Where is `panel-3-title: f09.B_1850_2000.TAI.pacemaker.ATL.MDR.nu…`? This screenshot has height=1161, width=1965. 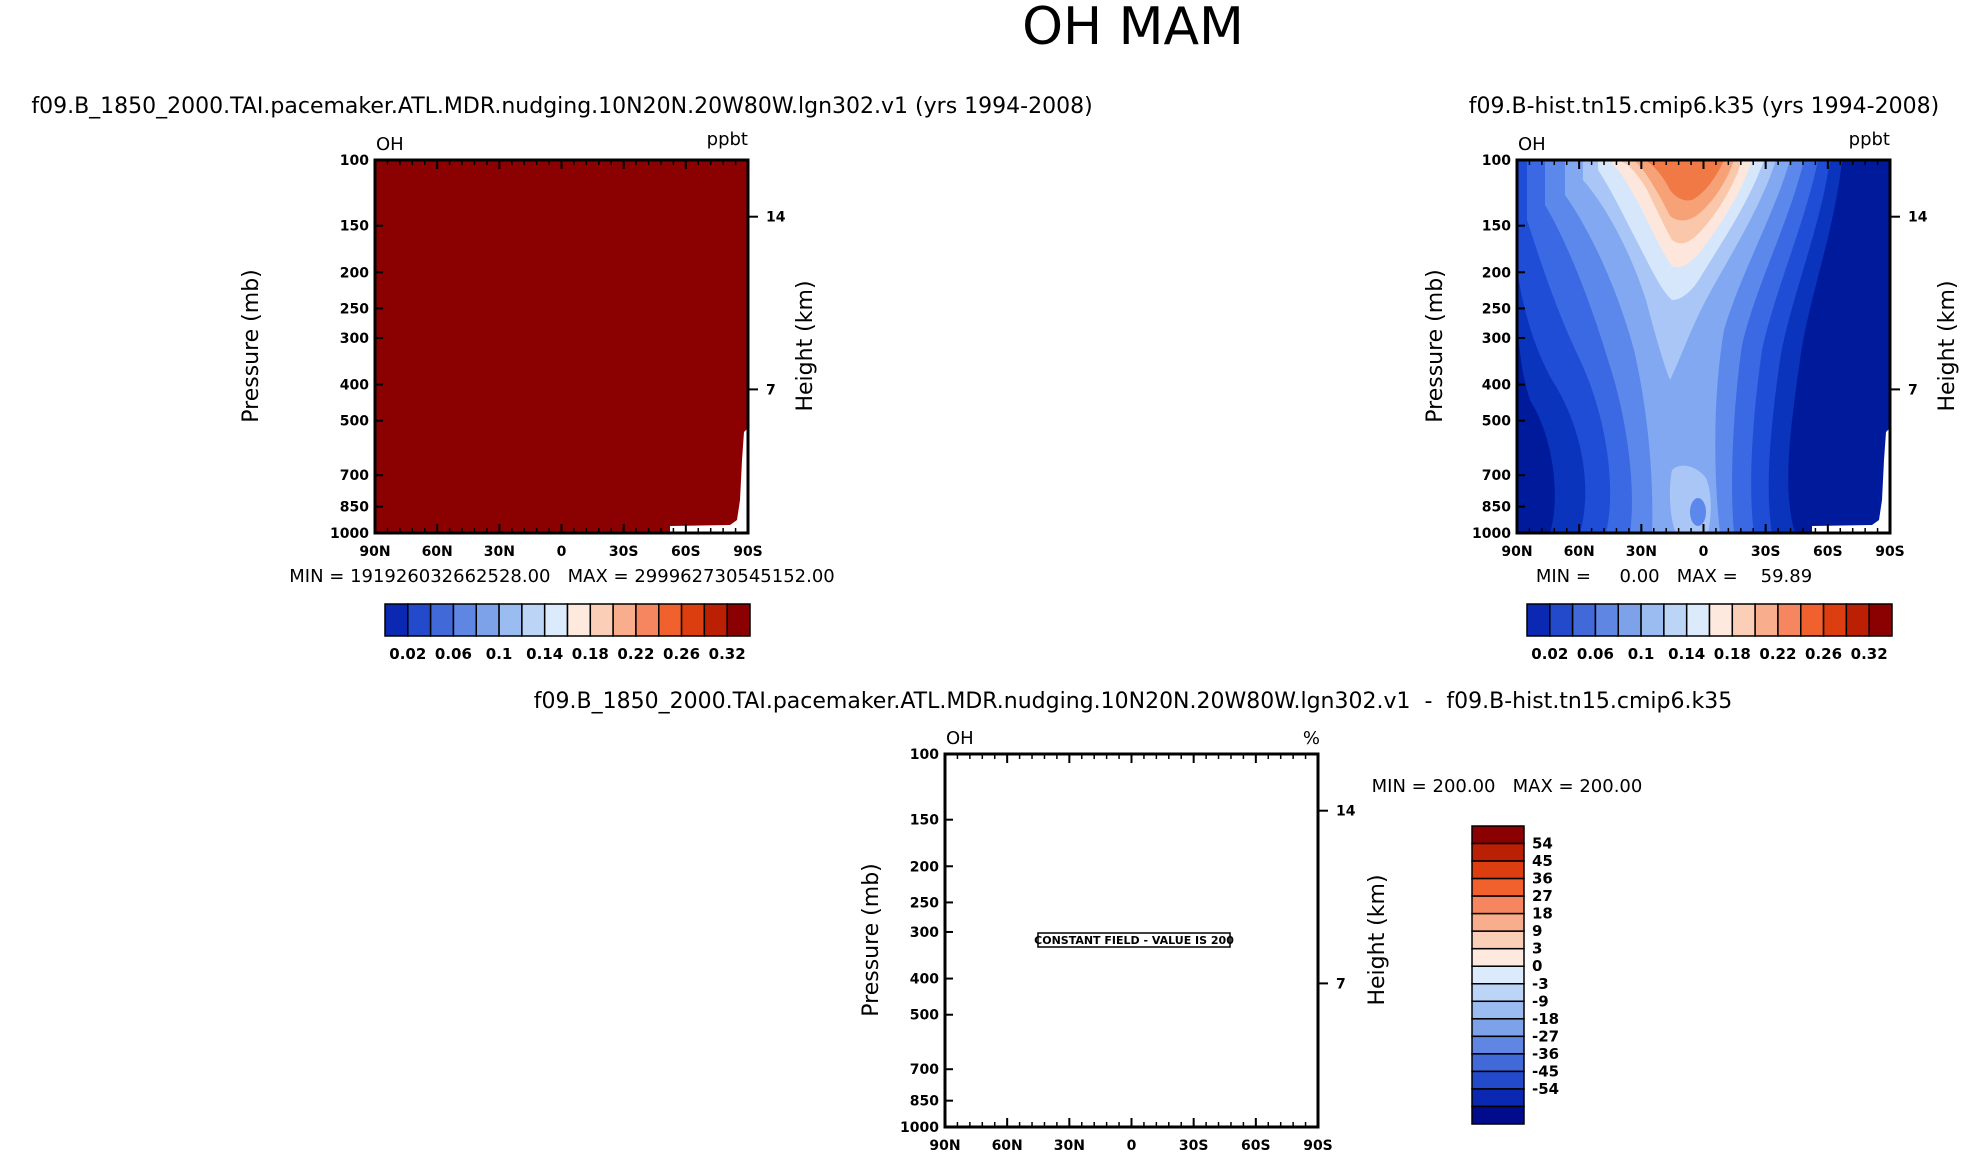
panel-3-title: f09.B_1850_2000.TAI.pacemaker.ATL.MDR.nu… is located at coordinates (1133, 701).